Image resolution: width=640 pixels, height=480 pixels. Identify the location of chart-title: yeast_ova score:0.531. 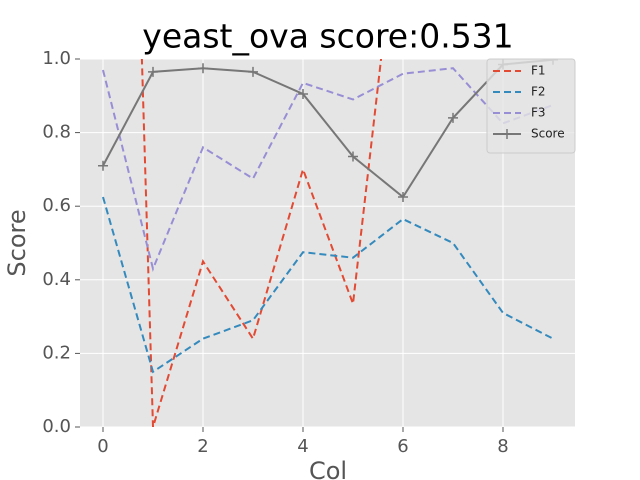
(327, 36).